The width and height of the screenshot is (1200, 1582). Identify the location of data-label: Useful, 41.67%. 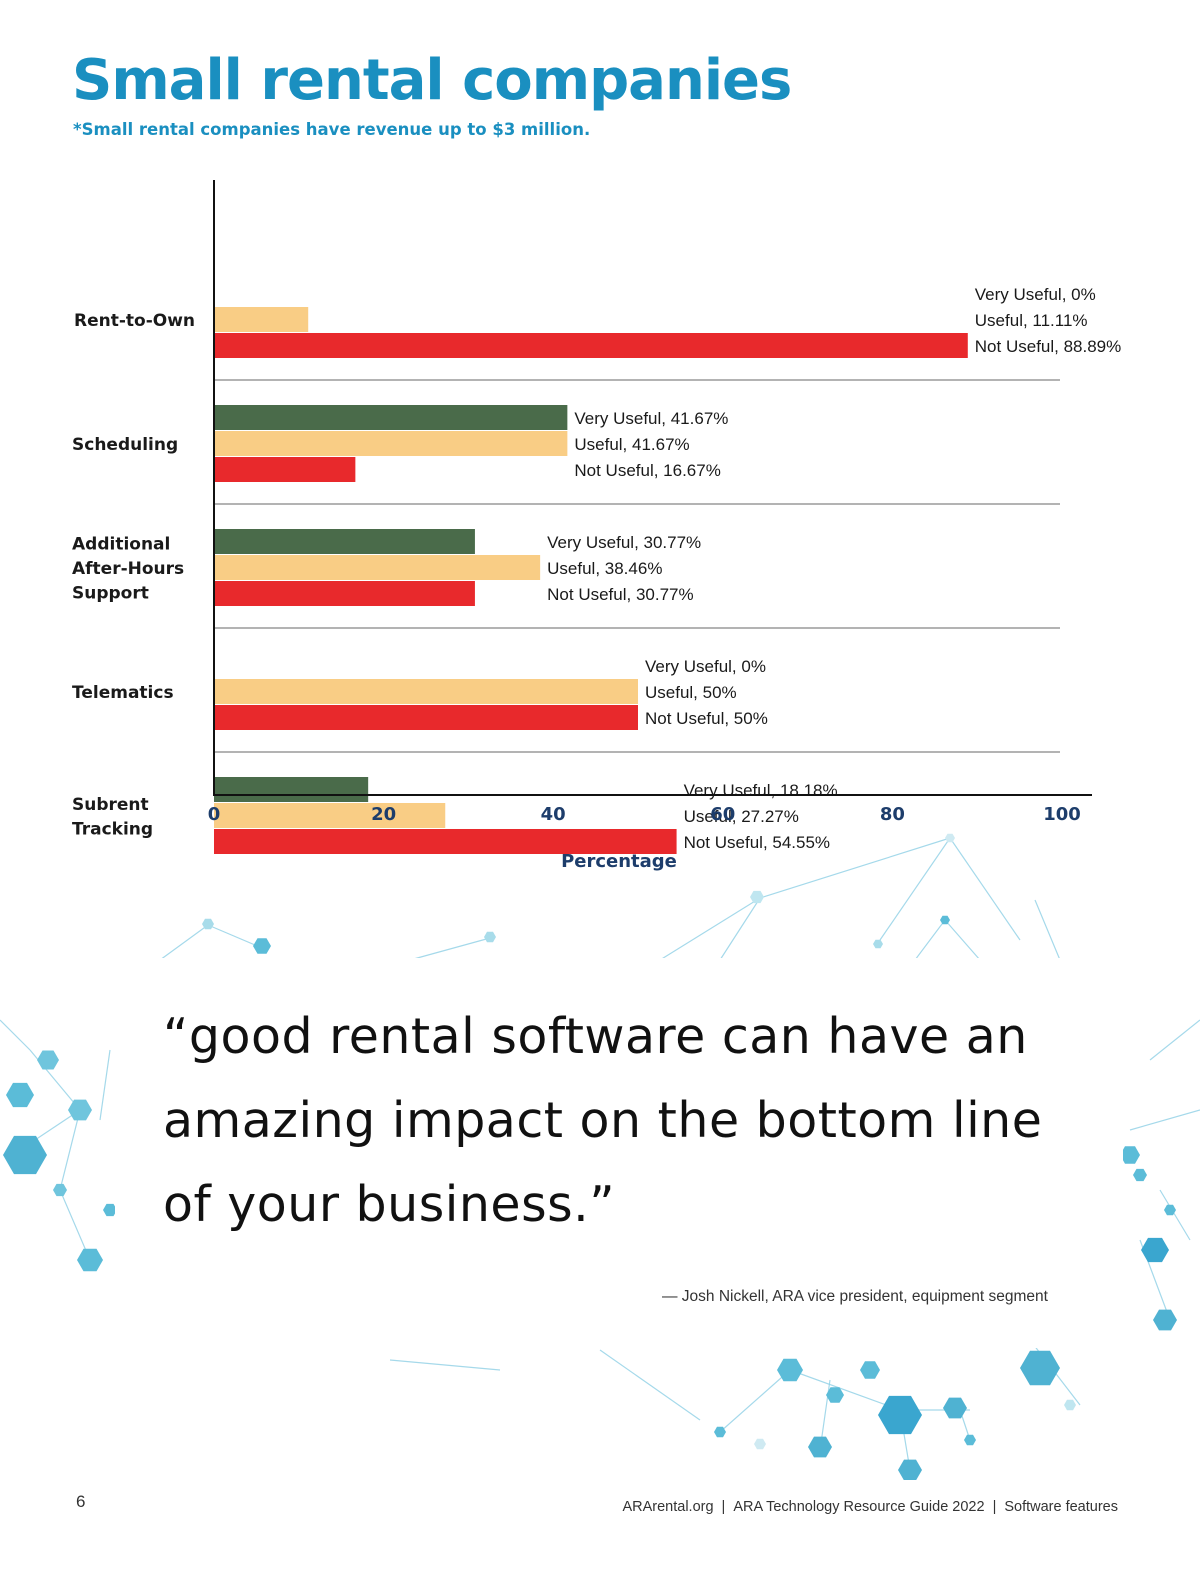
(631, 444).